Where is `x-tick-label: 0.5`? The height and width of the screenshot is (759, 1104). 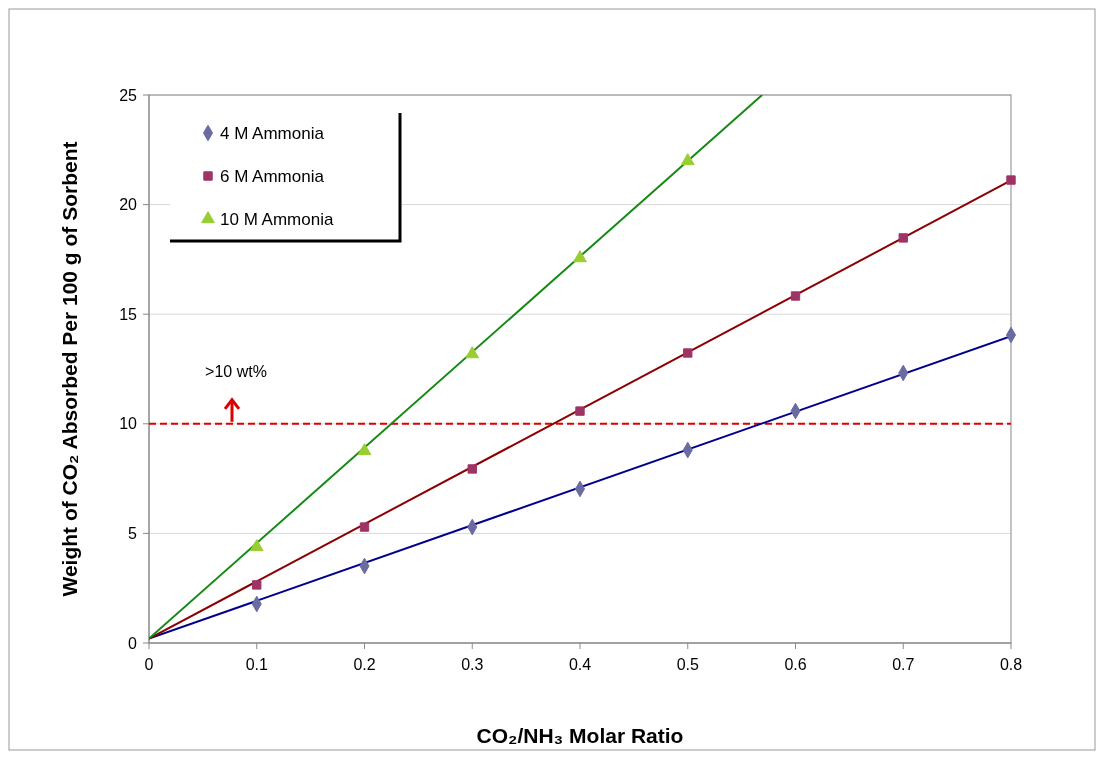 x-tick-label: 0.5 is located at coordinates (687, 664).